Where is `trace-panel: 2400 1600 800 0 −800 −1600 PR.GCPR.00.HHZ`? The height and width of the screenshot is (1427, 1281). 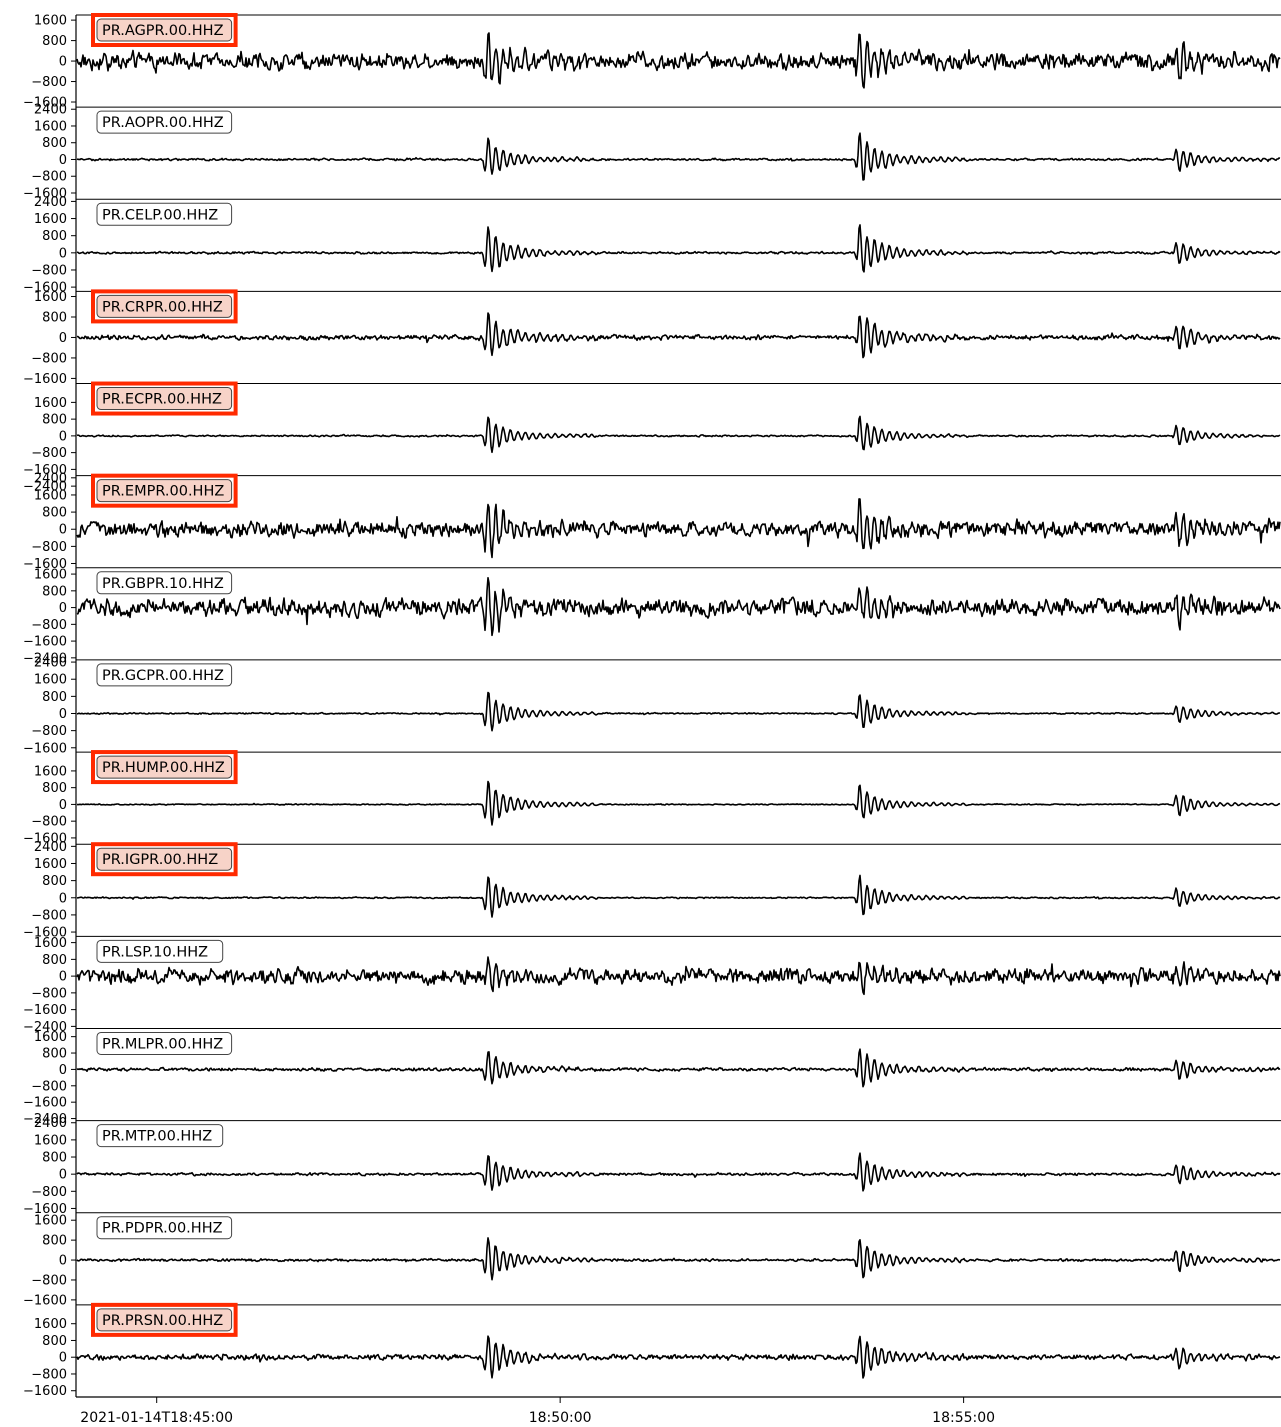
trace-panel: 2400 1600 800 0 −800 −1600 PR.GCPR.00.HHZ is located at coordinates (652, 706).